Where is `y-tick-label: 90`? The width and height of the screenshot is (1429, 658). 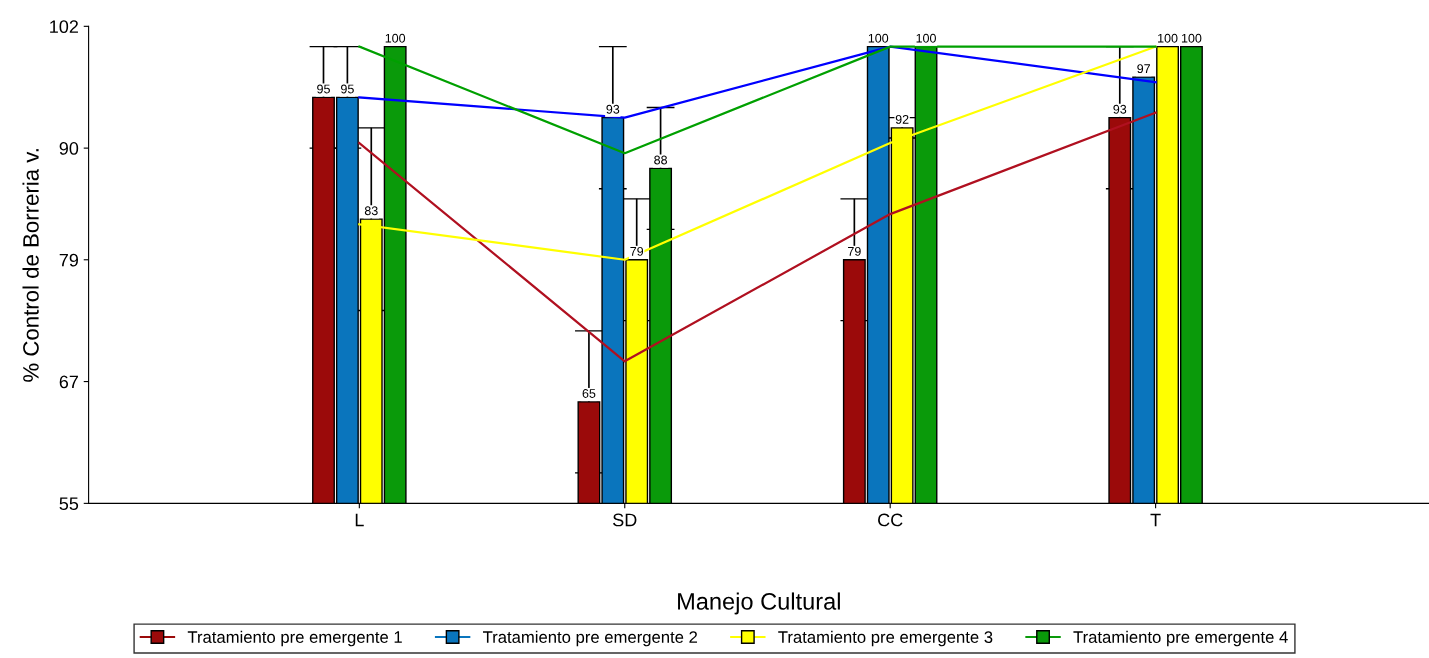 y-tick-label: 90 is located at coordinates (69, 148).